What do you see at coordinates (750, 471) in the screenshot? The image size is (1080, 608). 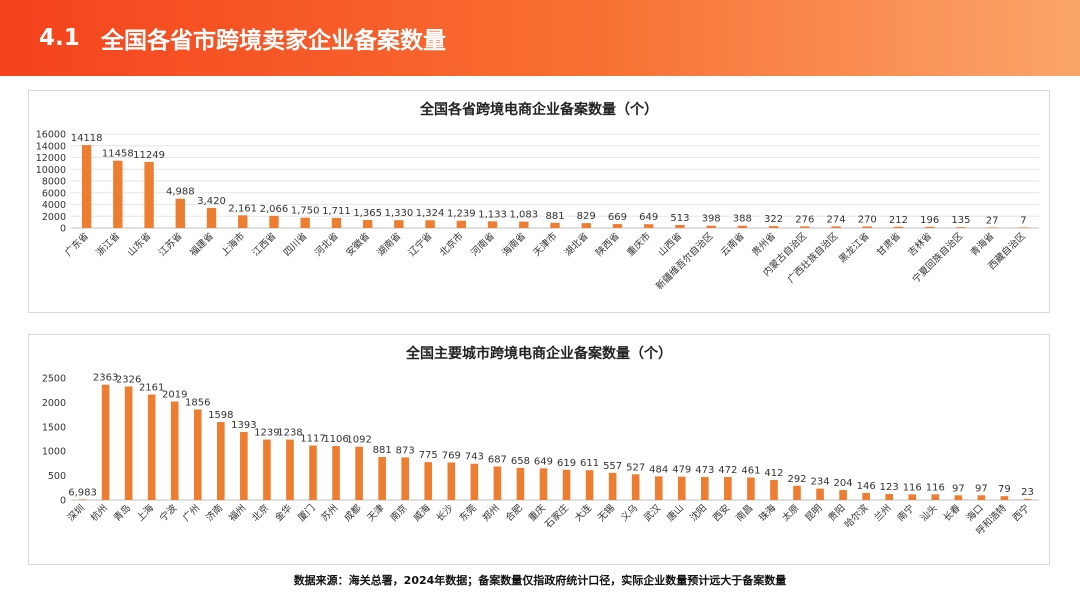 I see `data-label: 461` at bounding box center [750, 471].